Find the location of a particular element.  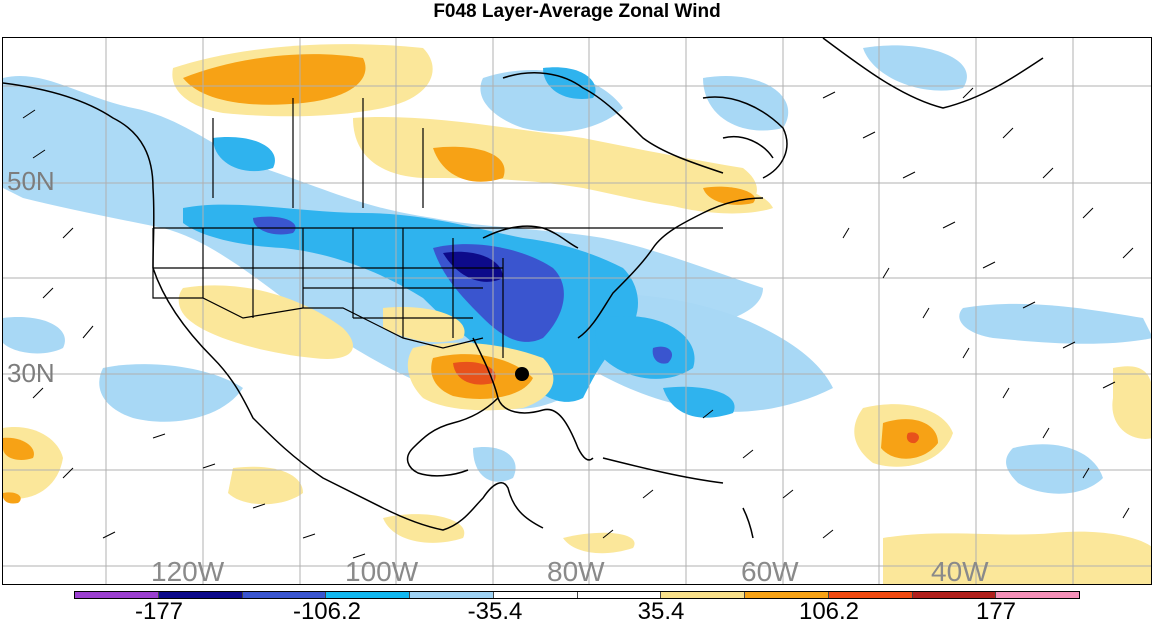

colorbar-label-pos106: 106.2 is located at coordinates (829, 611).